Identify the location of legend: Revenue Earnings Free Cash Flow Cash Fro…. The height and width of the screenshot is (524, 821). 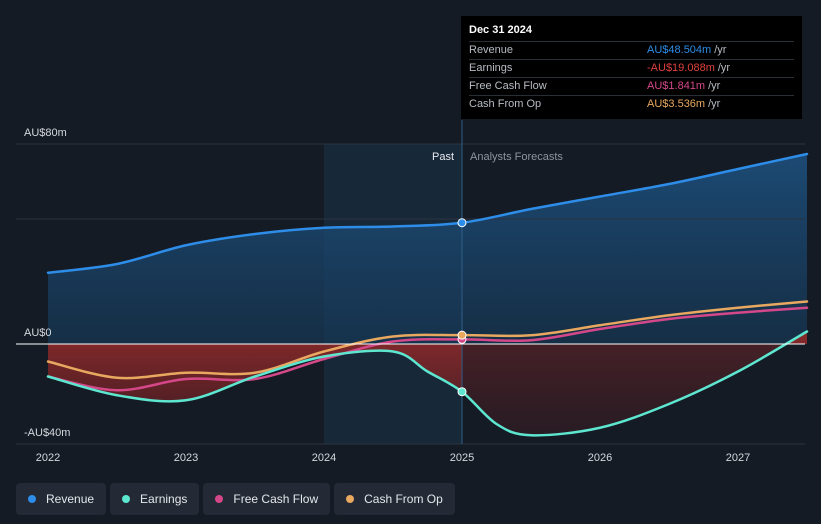
(235, 499).